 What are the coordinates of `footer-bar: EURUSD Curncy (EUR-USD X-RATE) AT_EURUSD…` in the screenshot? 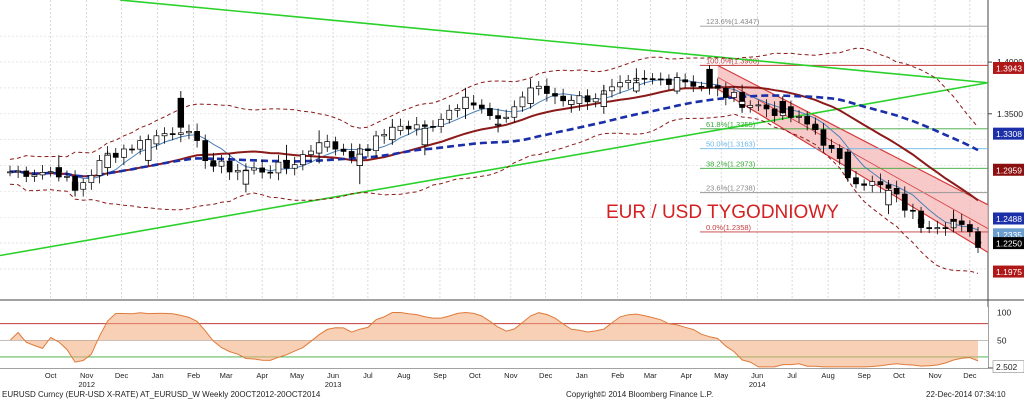 It's located at (512, 395).